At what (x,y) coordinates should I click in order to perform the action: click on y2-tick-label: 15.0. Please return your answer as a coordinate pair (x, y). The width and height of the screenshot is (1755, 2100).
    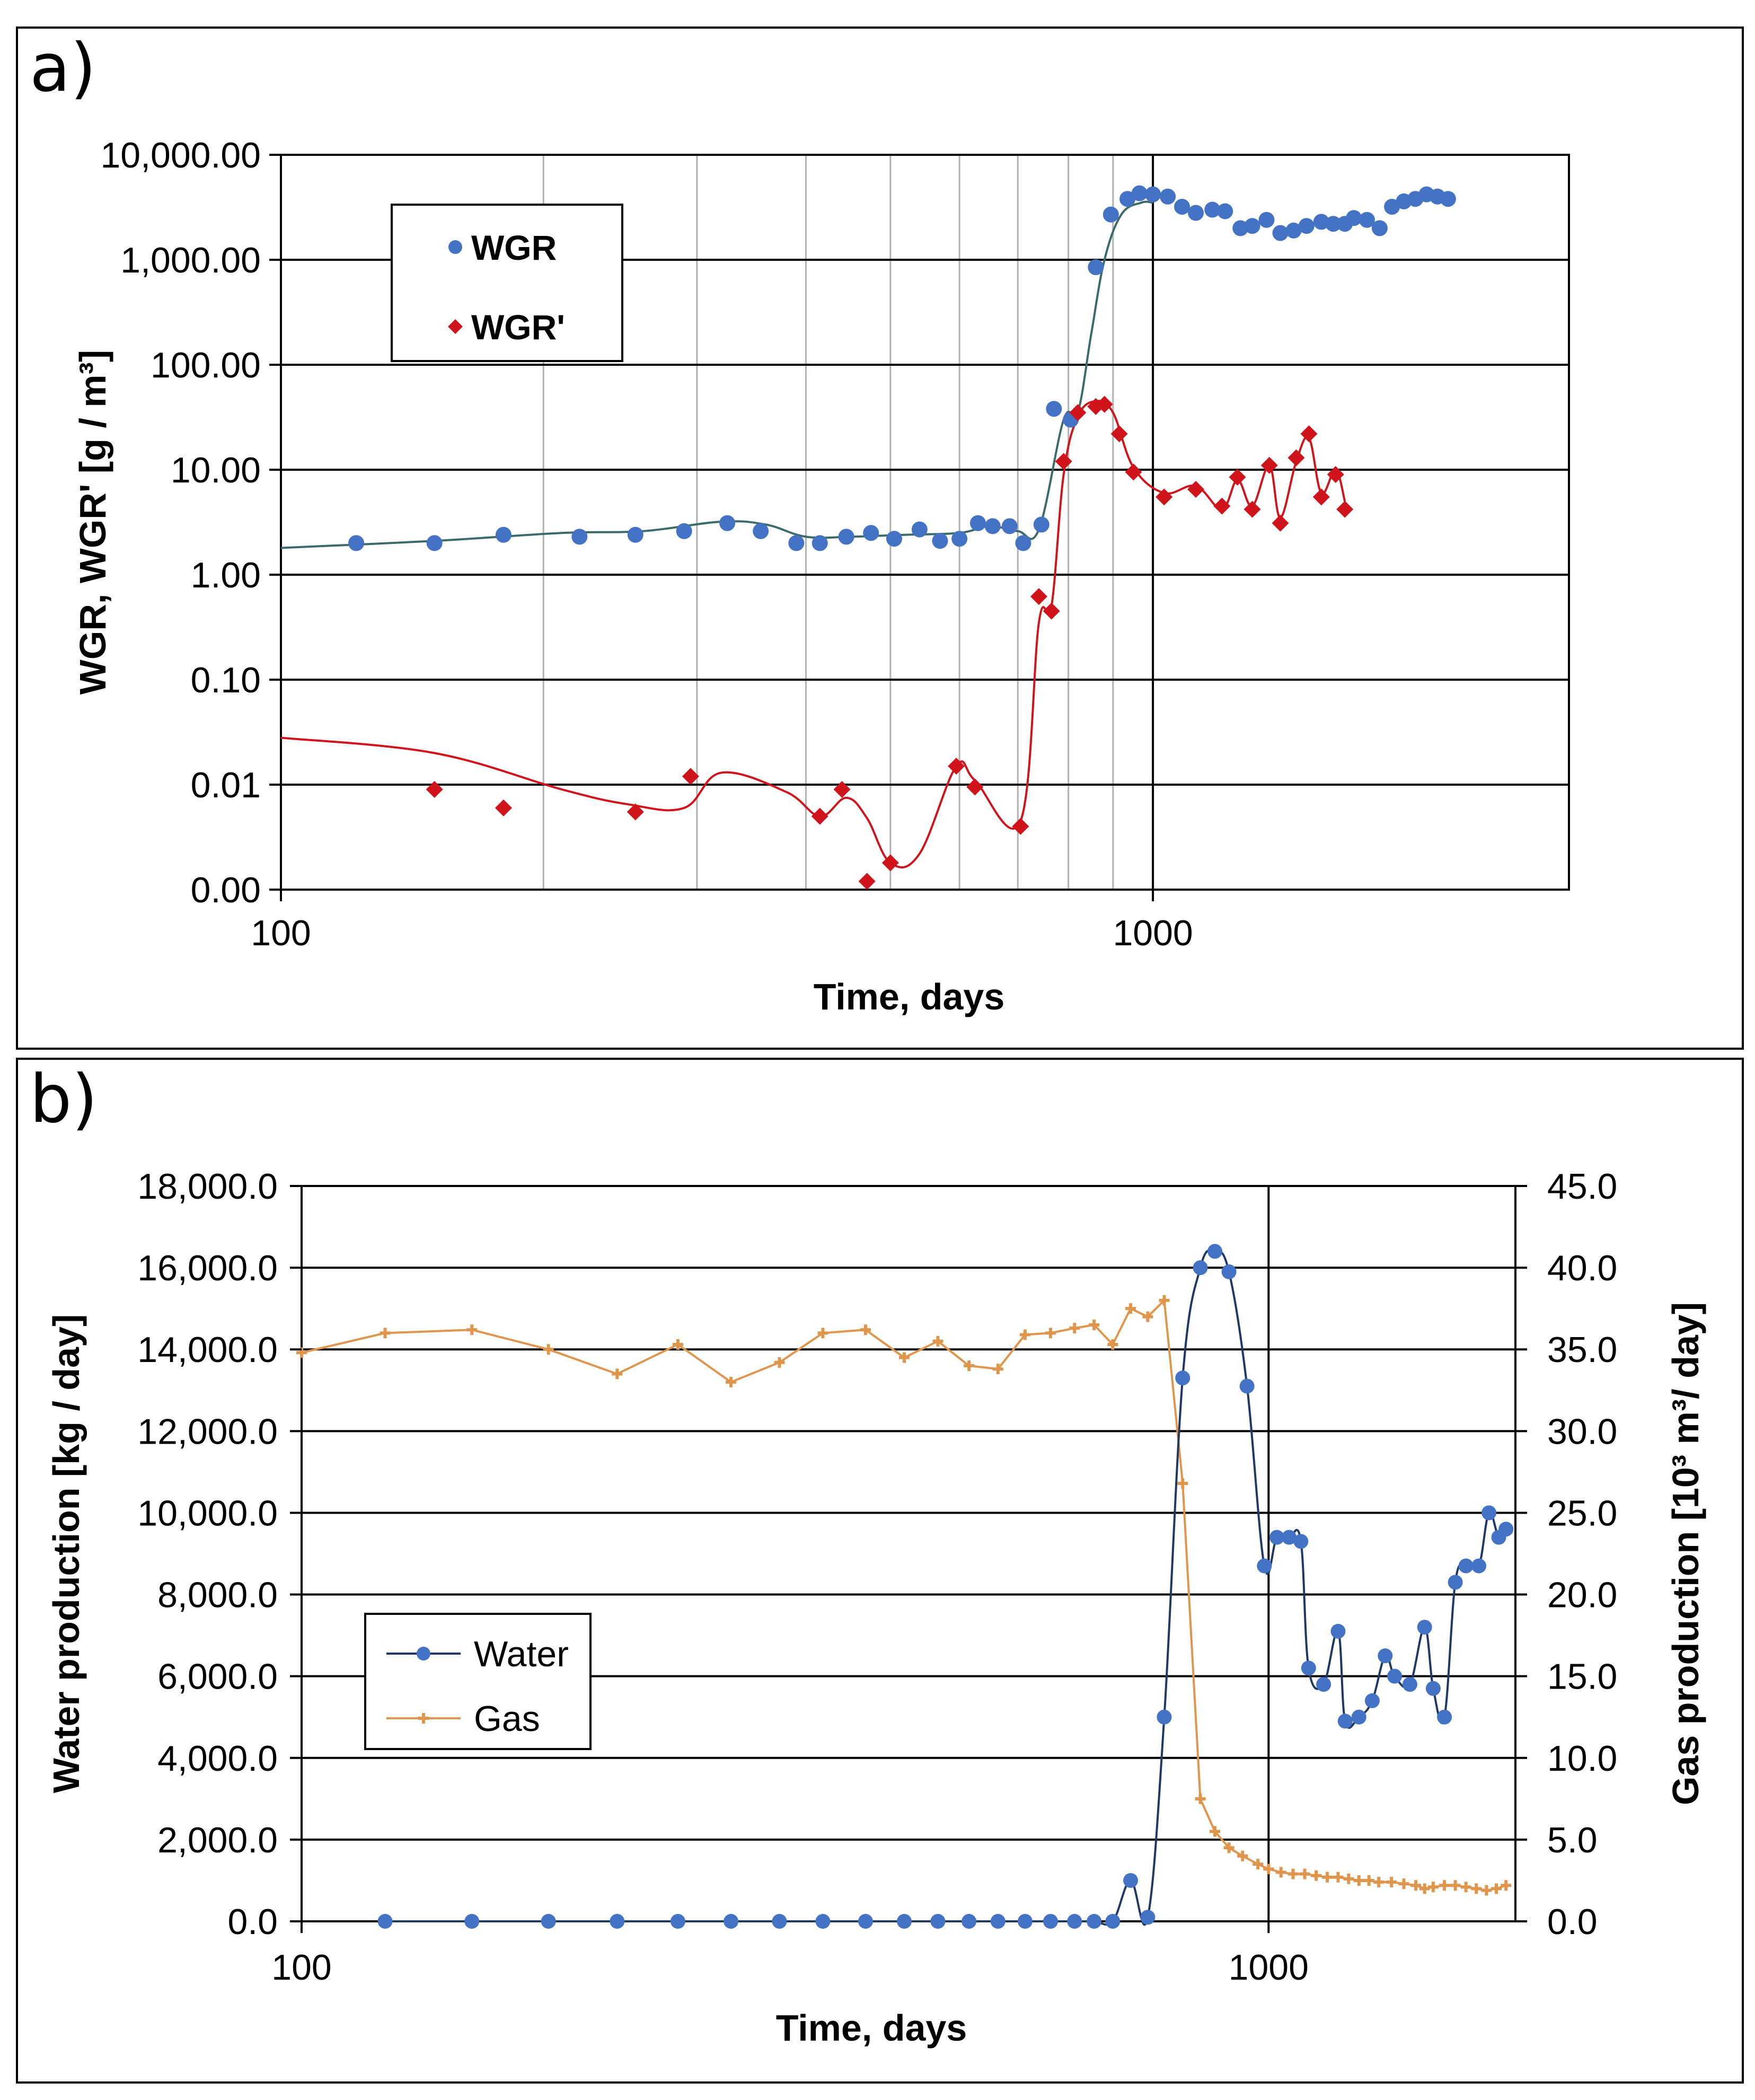
    Looking at the image, I should click on (1582, 1677).